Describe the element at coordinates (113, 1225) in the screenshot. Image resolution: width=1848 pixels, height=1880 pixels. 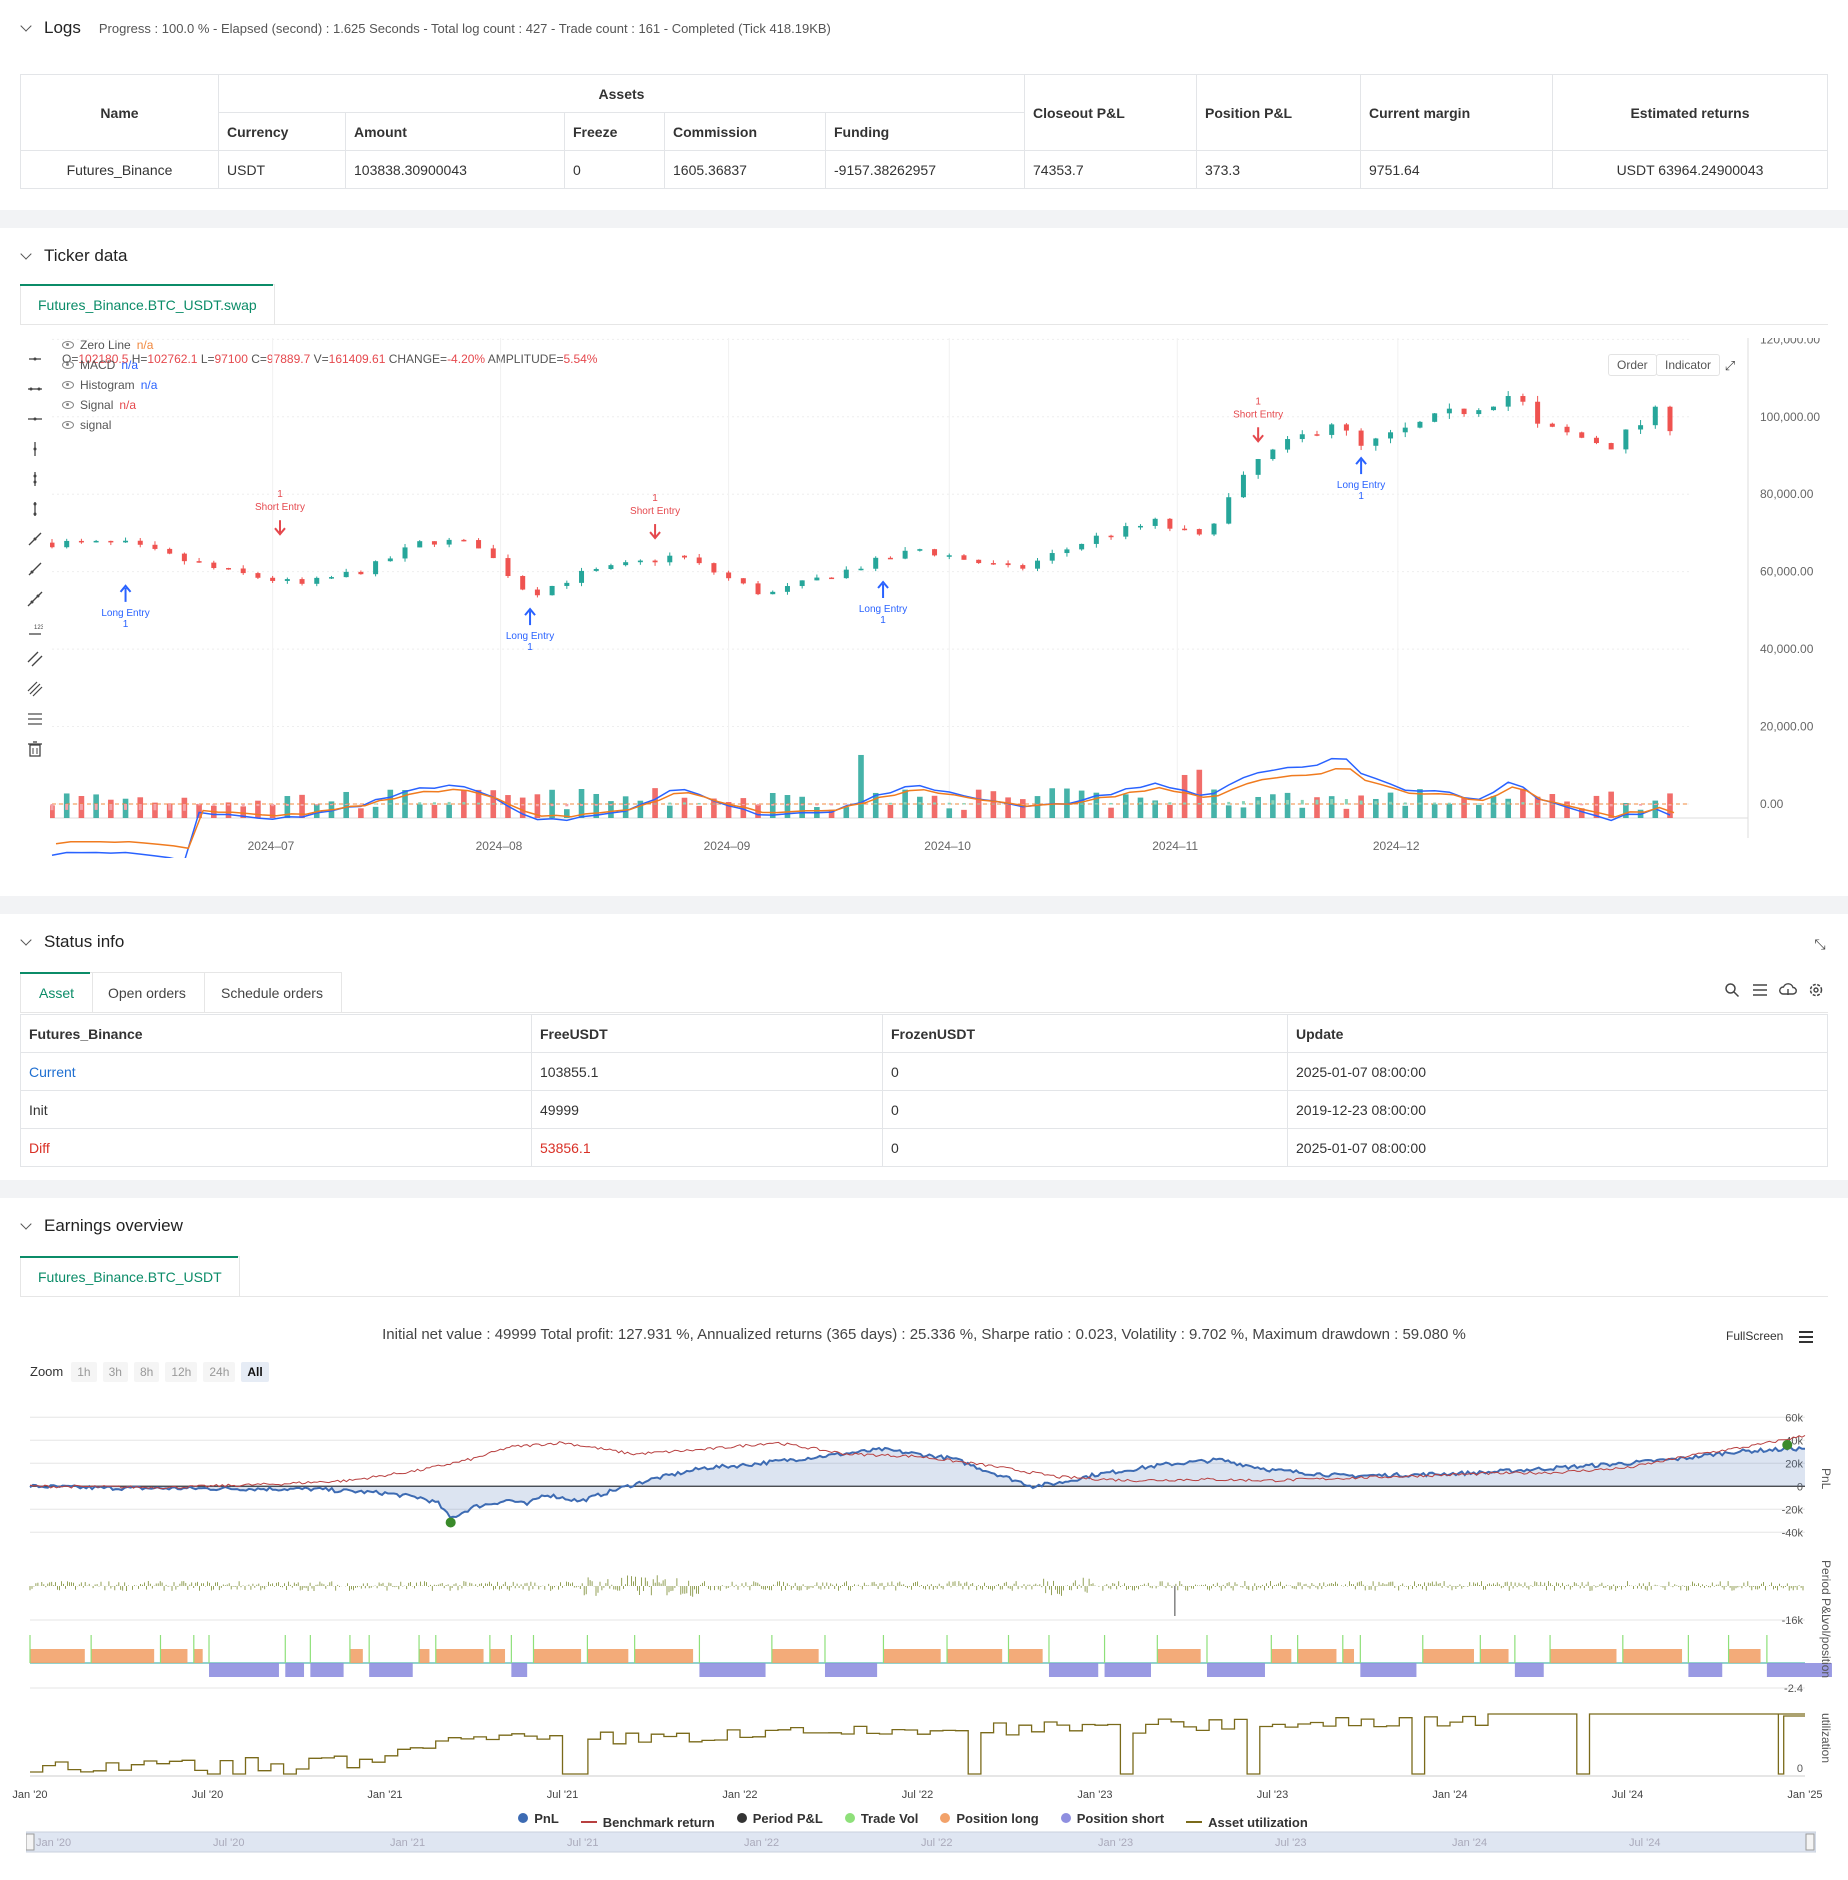
I see `earnings-title: Earnings overview` at that location.